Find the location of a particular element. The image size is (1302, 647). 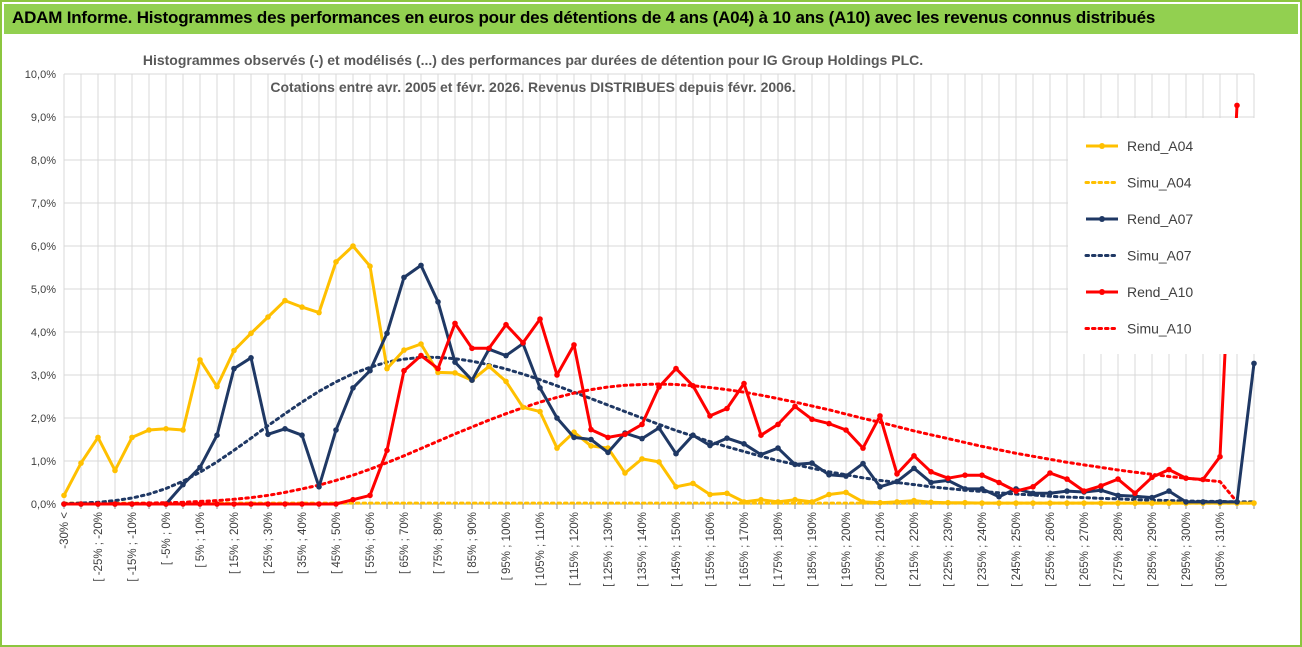

x-tick-label: [ 35% ; 40% is located at coordinates (303, 543).